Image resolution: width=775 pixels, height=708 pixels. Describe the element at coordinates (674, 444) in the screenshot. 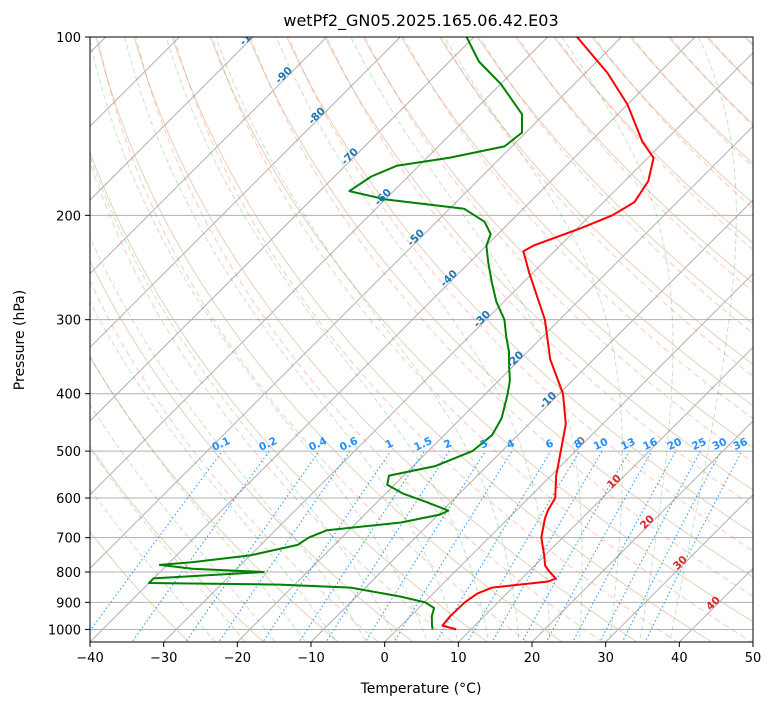

I see `mixing-ratio-label: 20` at that location.